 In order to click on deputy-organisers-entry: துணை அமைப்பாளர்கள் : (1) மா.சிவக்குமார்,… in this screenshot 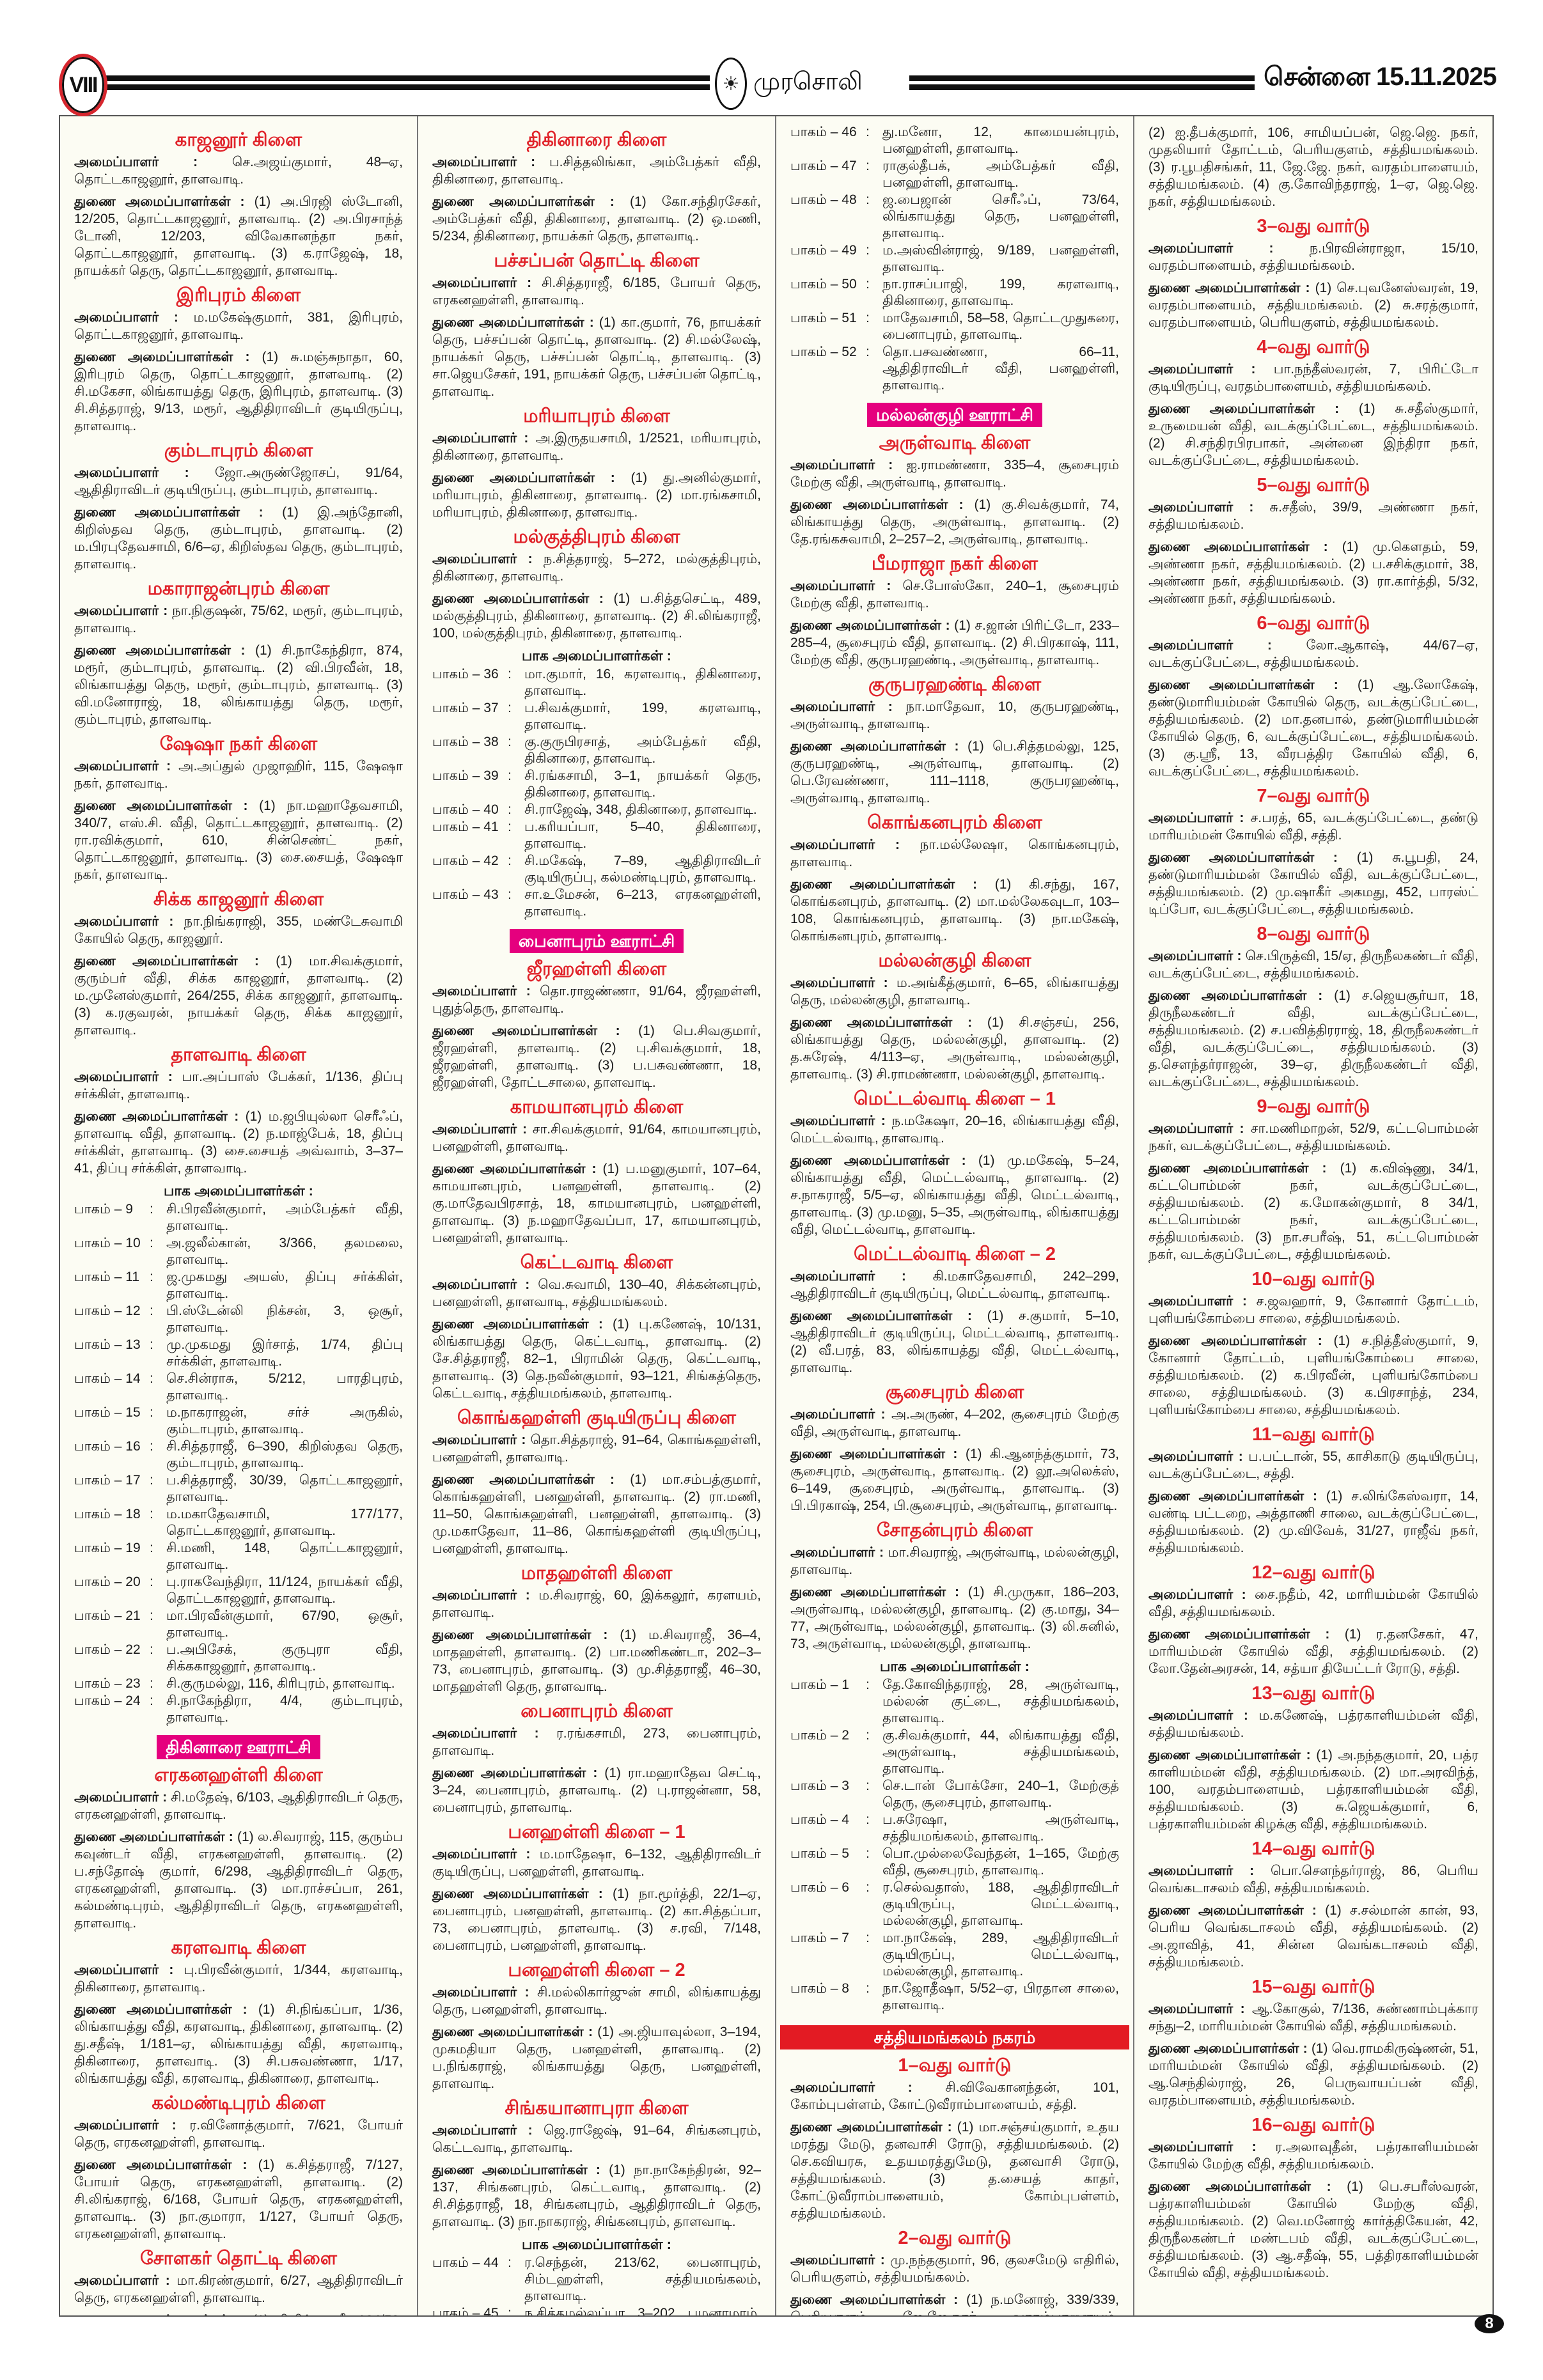, I will do `click(238, 996)`.